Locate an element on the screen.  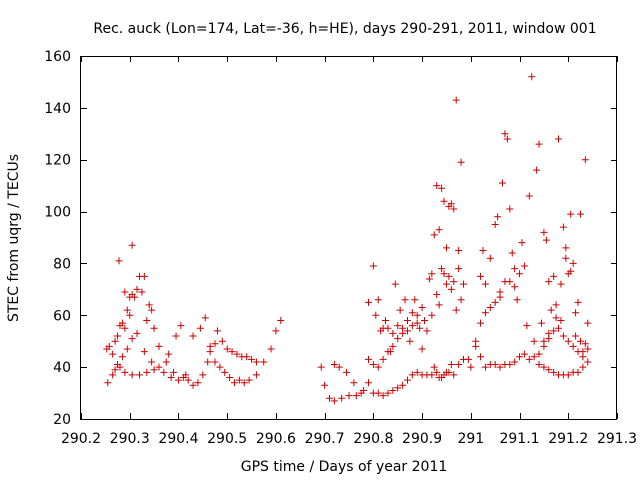
x-tick-label: 290.8 is located at coordinates (373, 439).